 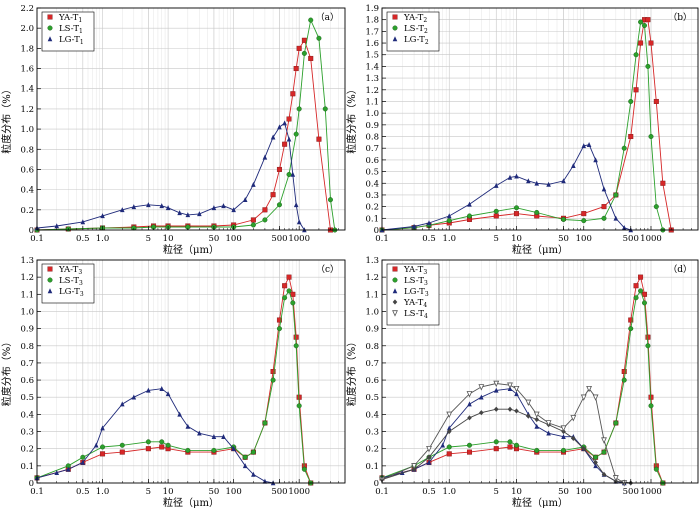 What do you see at coordinates (372, 196) in the screenshot?
I see `y-tick-label: 0.3` at bounding box center [372, 196].